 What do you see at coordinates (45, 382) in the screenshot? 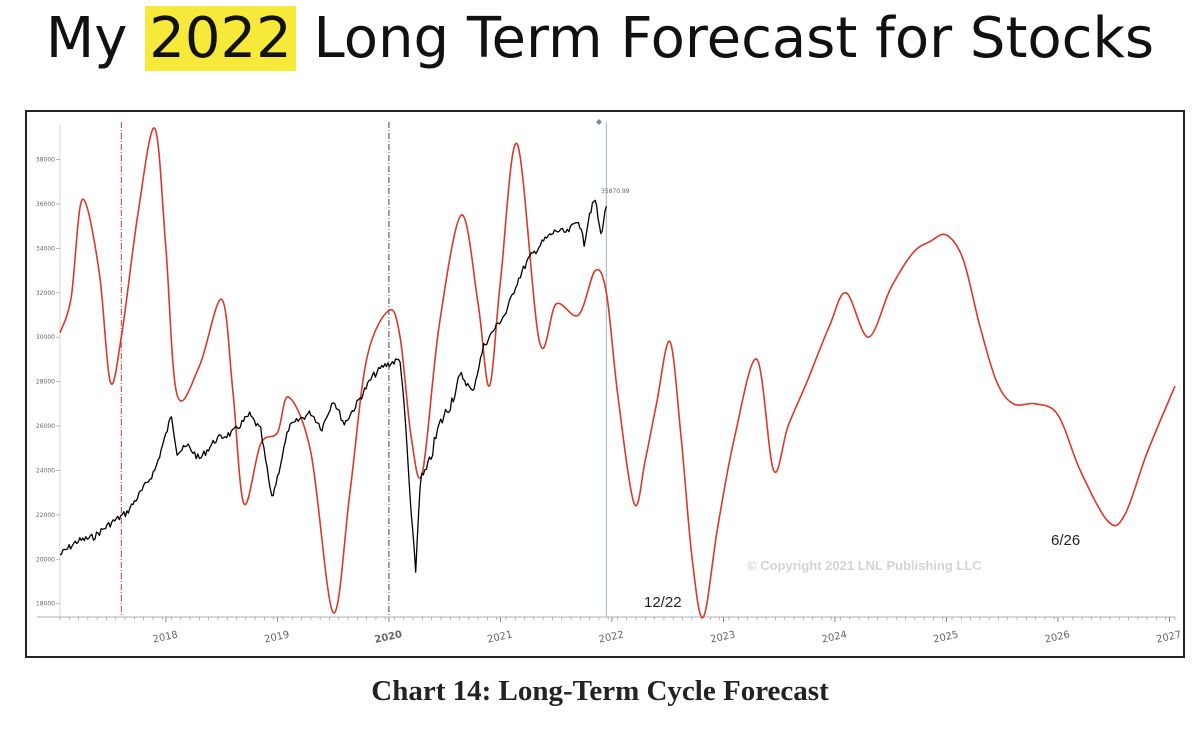
I see `y-tick-label: 28000` at bounding box center [45, 382].